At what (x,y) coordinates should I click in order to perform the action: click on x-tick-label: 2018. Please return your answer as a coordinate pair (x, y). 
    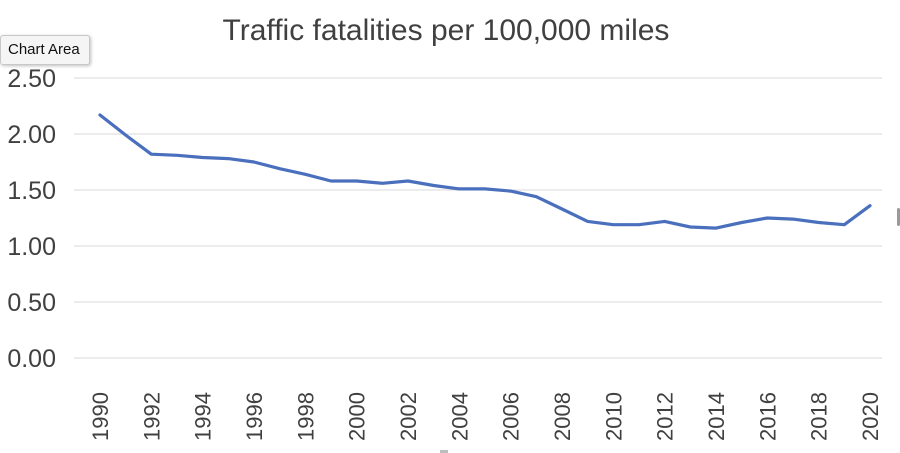
    Looking at the image, I should click on (819, 416).